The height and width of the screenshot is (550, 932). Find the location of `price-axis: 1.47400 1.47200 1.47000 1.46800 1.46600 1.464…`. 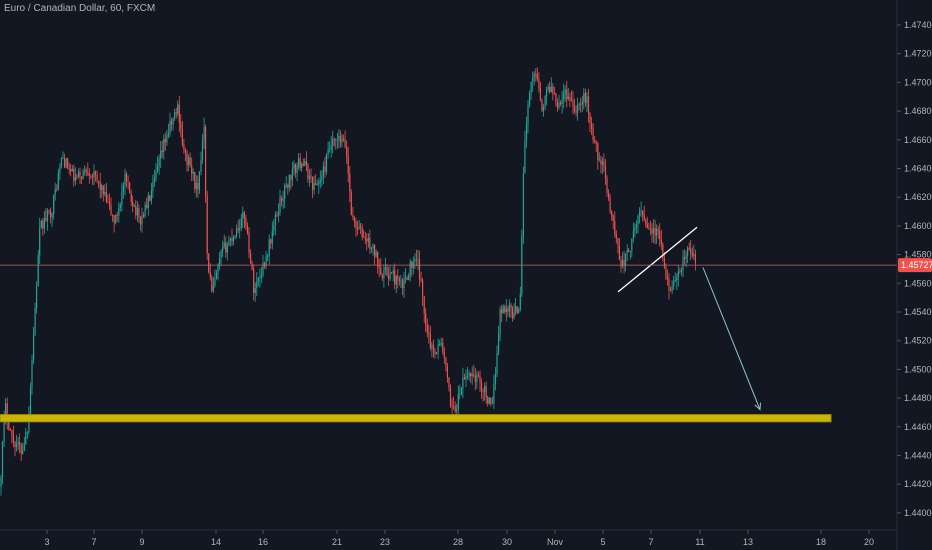

price-axis: 1.47400 1.47200 1.47000 1.46800 1.46600 1.464… is located at coordinates (914, 275).